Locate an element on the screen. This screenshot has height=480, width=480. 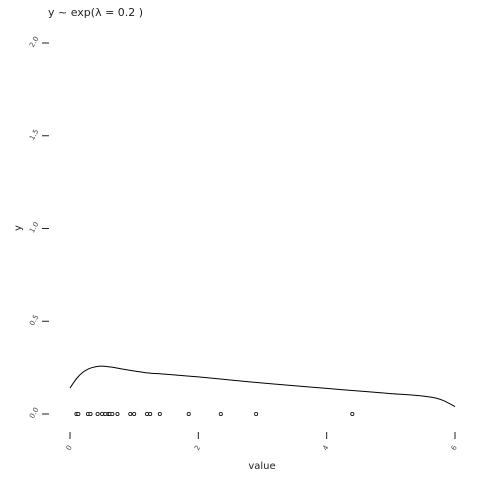
x-tick-label: 2 is located at coordinates (197, 448).